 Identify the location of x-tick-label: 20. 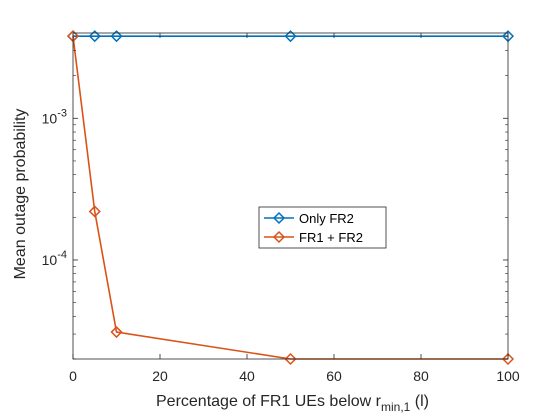
(160, 376).